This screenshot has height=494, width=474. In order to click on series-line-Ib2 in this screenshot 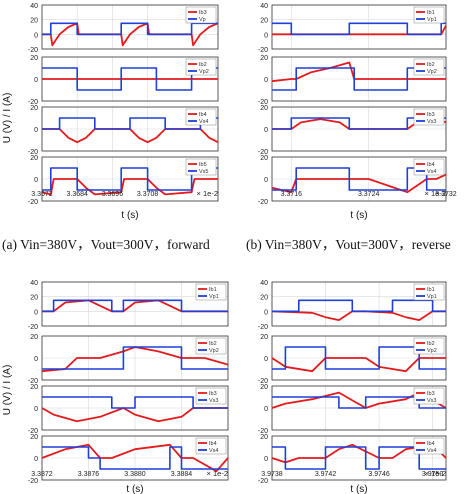, I will do `click(358, 365)`.